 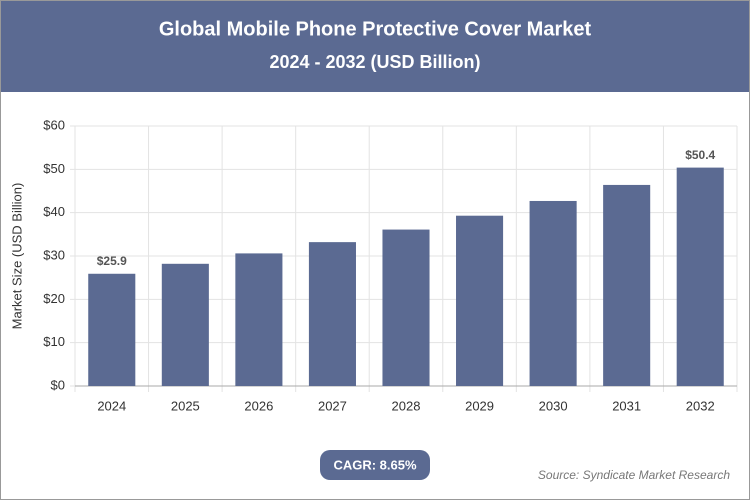 I want to click on y-tick-label: $40, so click(x=54, y=211).